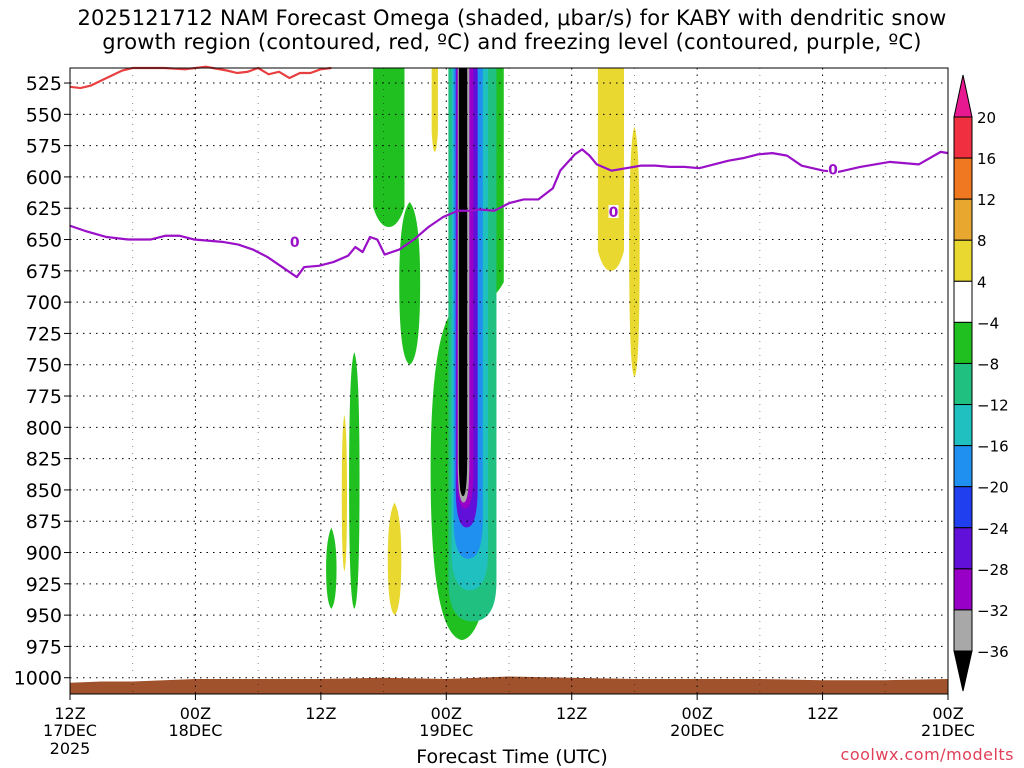 The image size is (1024, 768). What do you see at coordinates (993, 488) in the screenshot?
I see `colorbar-label: −20` at bounding box center [993, 488].